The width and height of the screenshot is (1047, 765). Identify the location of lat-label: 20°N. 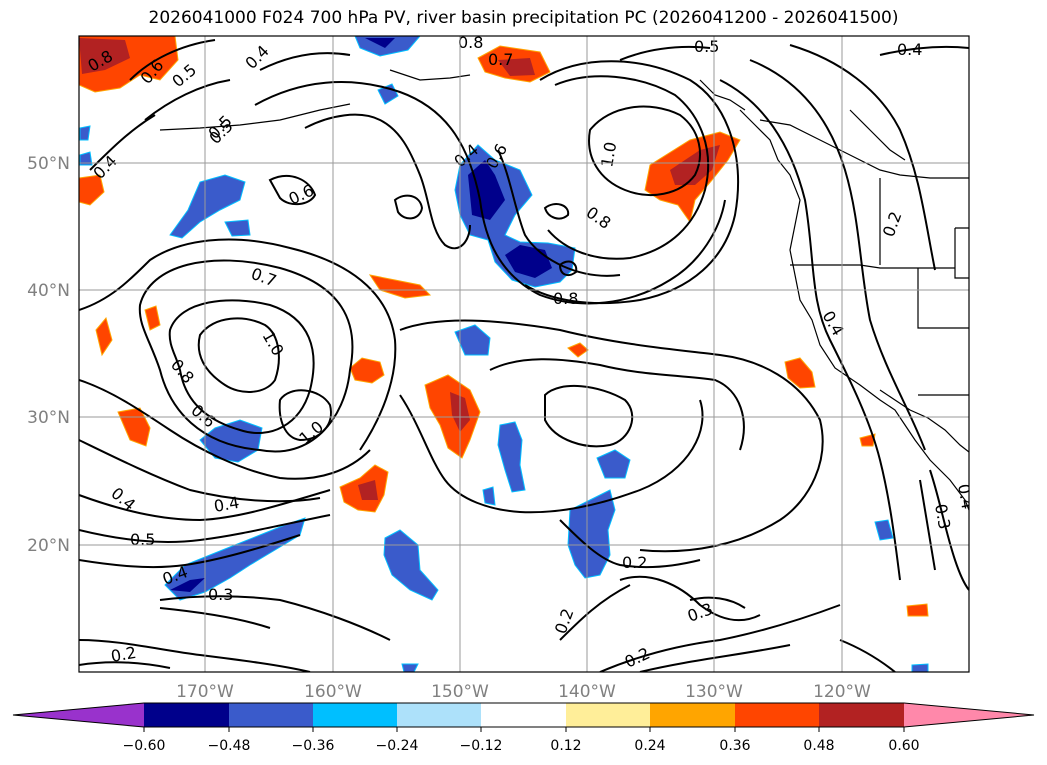
(48, 546).